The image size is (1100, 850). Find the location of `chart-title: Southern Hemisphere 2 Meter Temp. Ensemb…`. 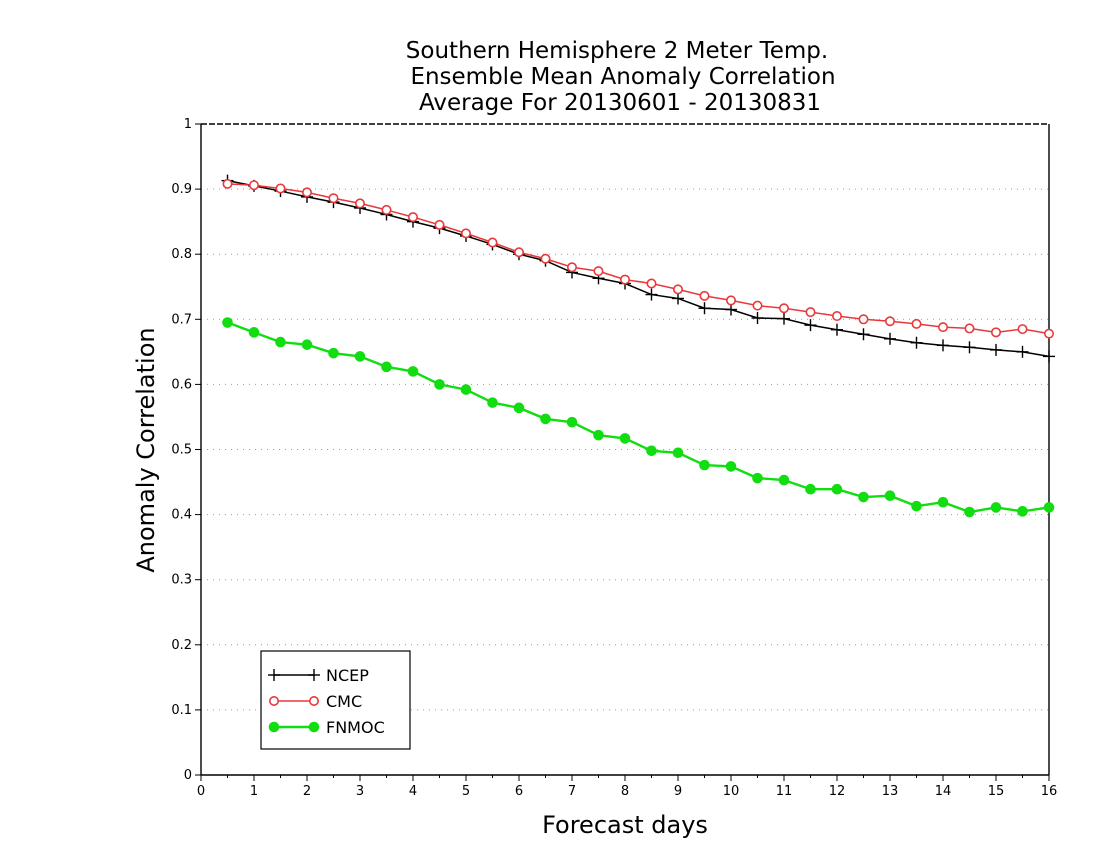

chart-title: Southern Hemisphere 2 Meter Temp. Ensemb… is located at coordinates (621, 77).